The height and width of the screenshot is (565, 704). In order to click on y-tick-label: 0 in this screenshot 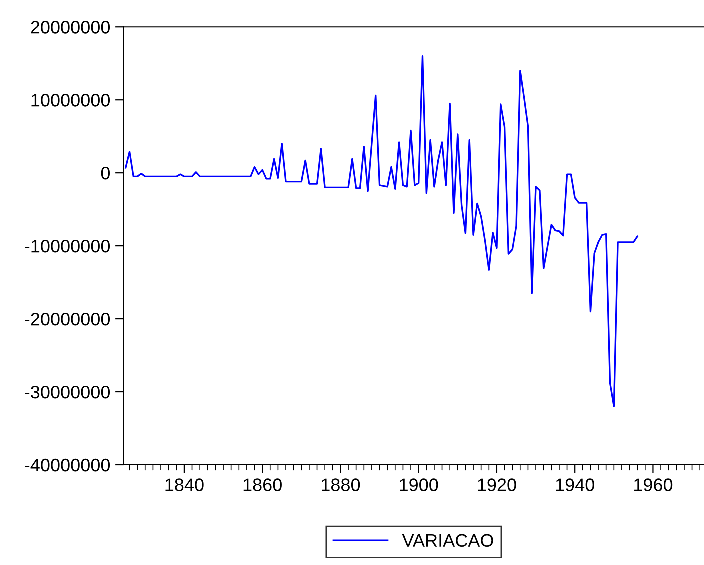, I will do `click(105, 173)`.